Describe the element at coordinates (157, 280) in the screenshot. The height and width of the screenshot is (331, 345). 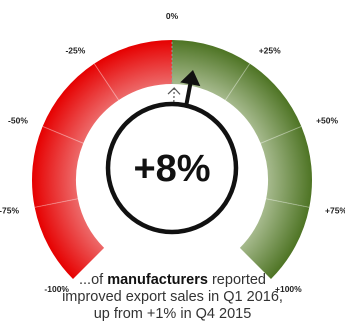
I see `caption-bold-subject: manufacturers` at that location.